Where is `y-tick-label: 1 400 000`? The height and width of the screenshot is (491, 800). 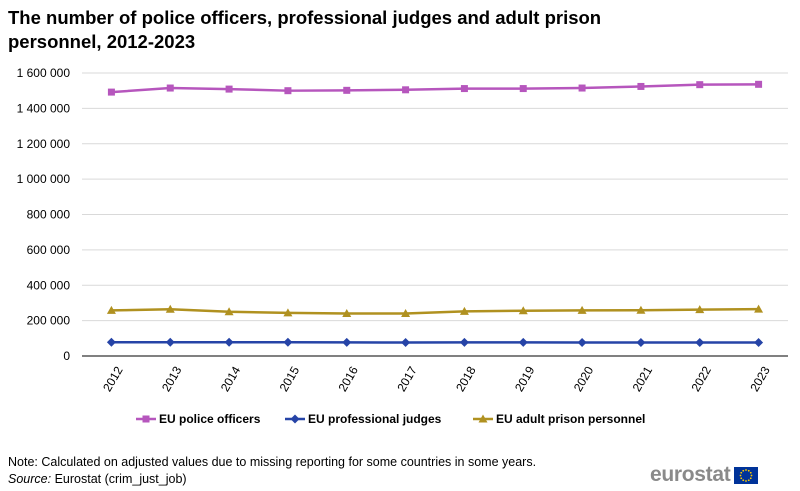
y-tick-label: 1 400 000 is located at coordinates (44, 108).